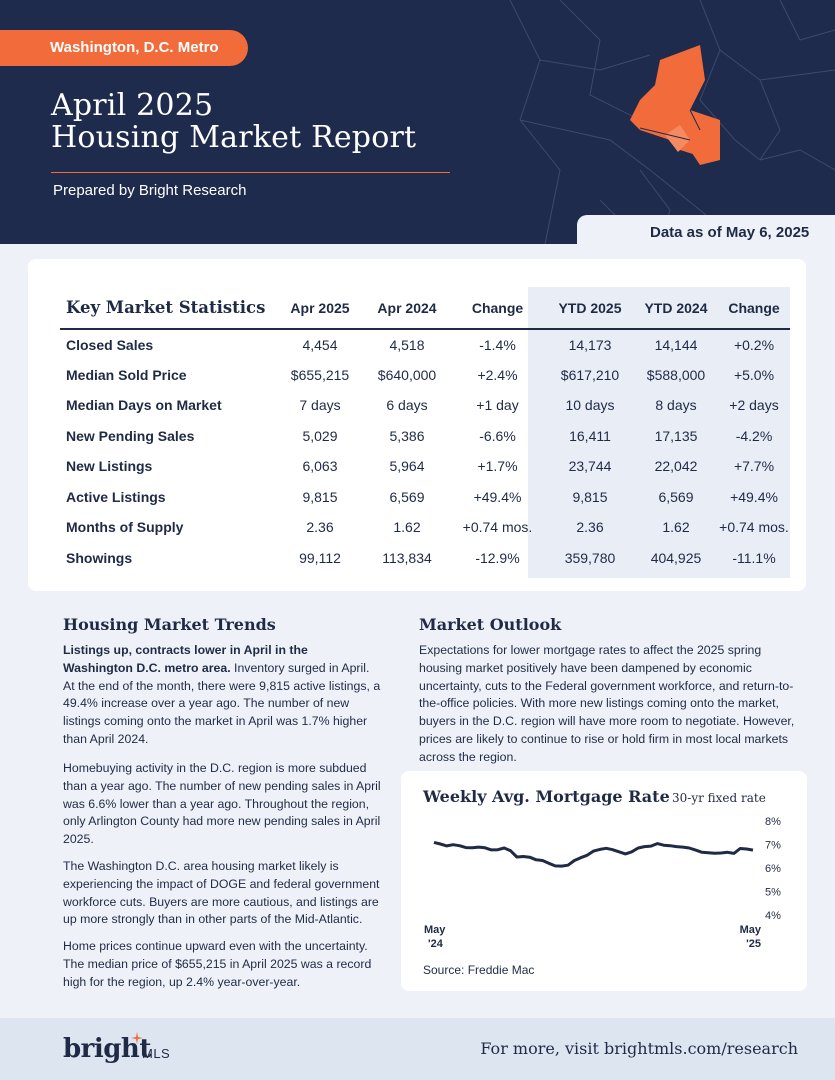 The image size is (835, 1080). Describe the element at coordinates (407, 405) in the screenshot. I see `table-cell: 6 days` at that location.